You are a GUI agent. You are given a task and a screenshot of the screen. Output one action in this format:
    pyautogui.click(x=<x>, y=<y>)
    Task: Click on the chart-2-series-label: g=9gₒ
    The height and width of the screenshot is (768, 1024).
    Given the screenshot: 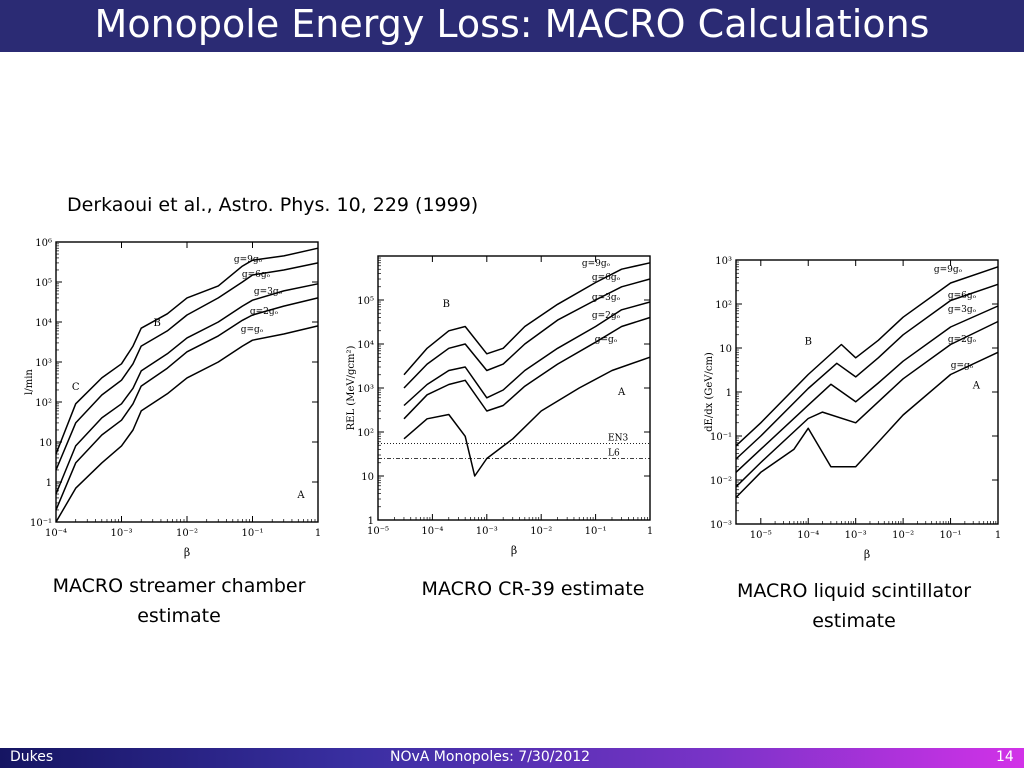 What is the action you would take?
    pyautogui.click(x=596, y=264)
    